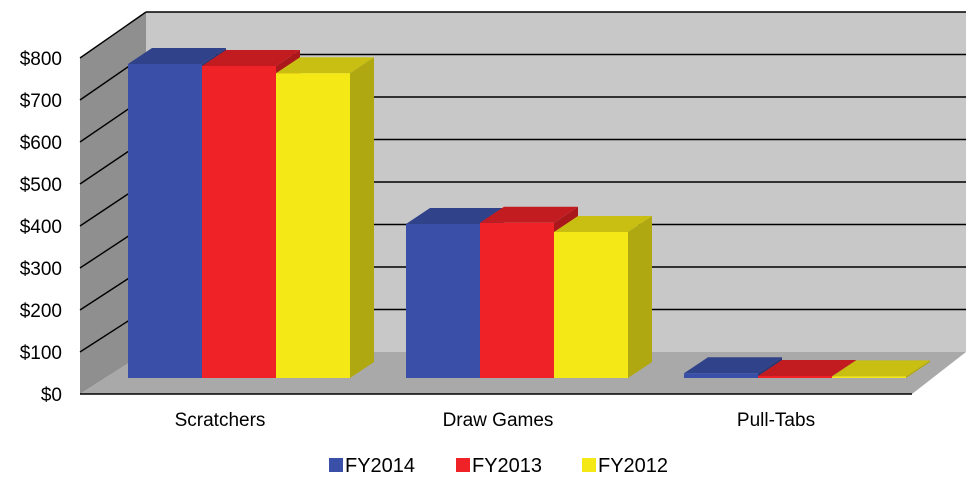  I want to click on bar-FY2012-Scratchers, so click(325, 217).